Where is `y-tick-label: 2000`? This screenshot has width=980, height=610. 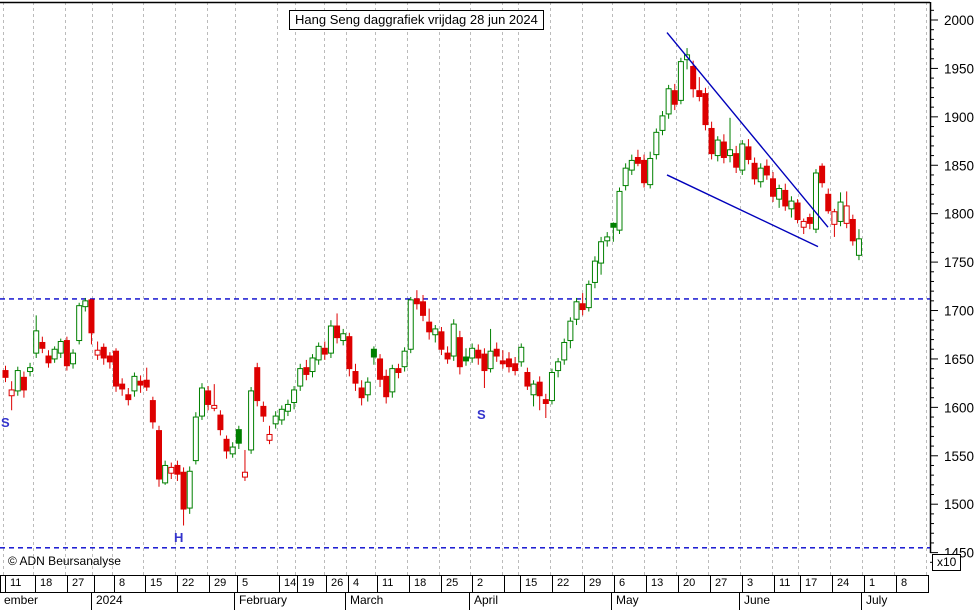
y-tick-label: 2000 is located at coordinates (959, 20).